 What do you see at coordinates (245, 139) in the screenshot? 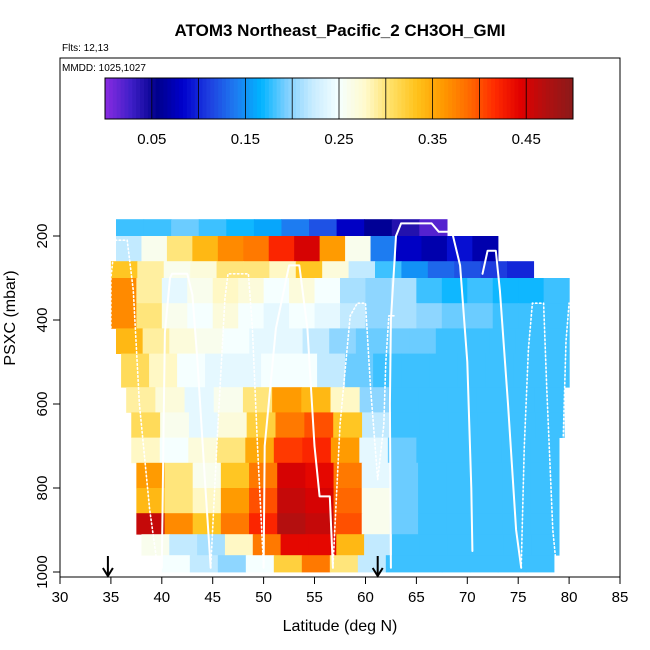
I see `colorbar-tick-label: 0.15` at bounding box center [245, 139].